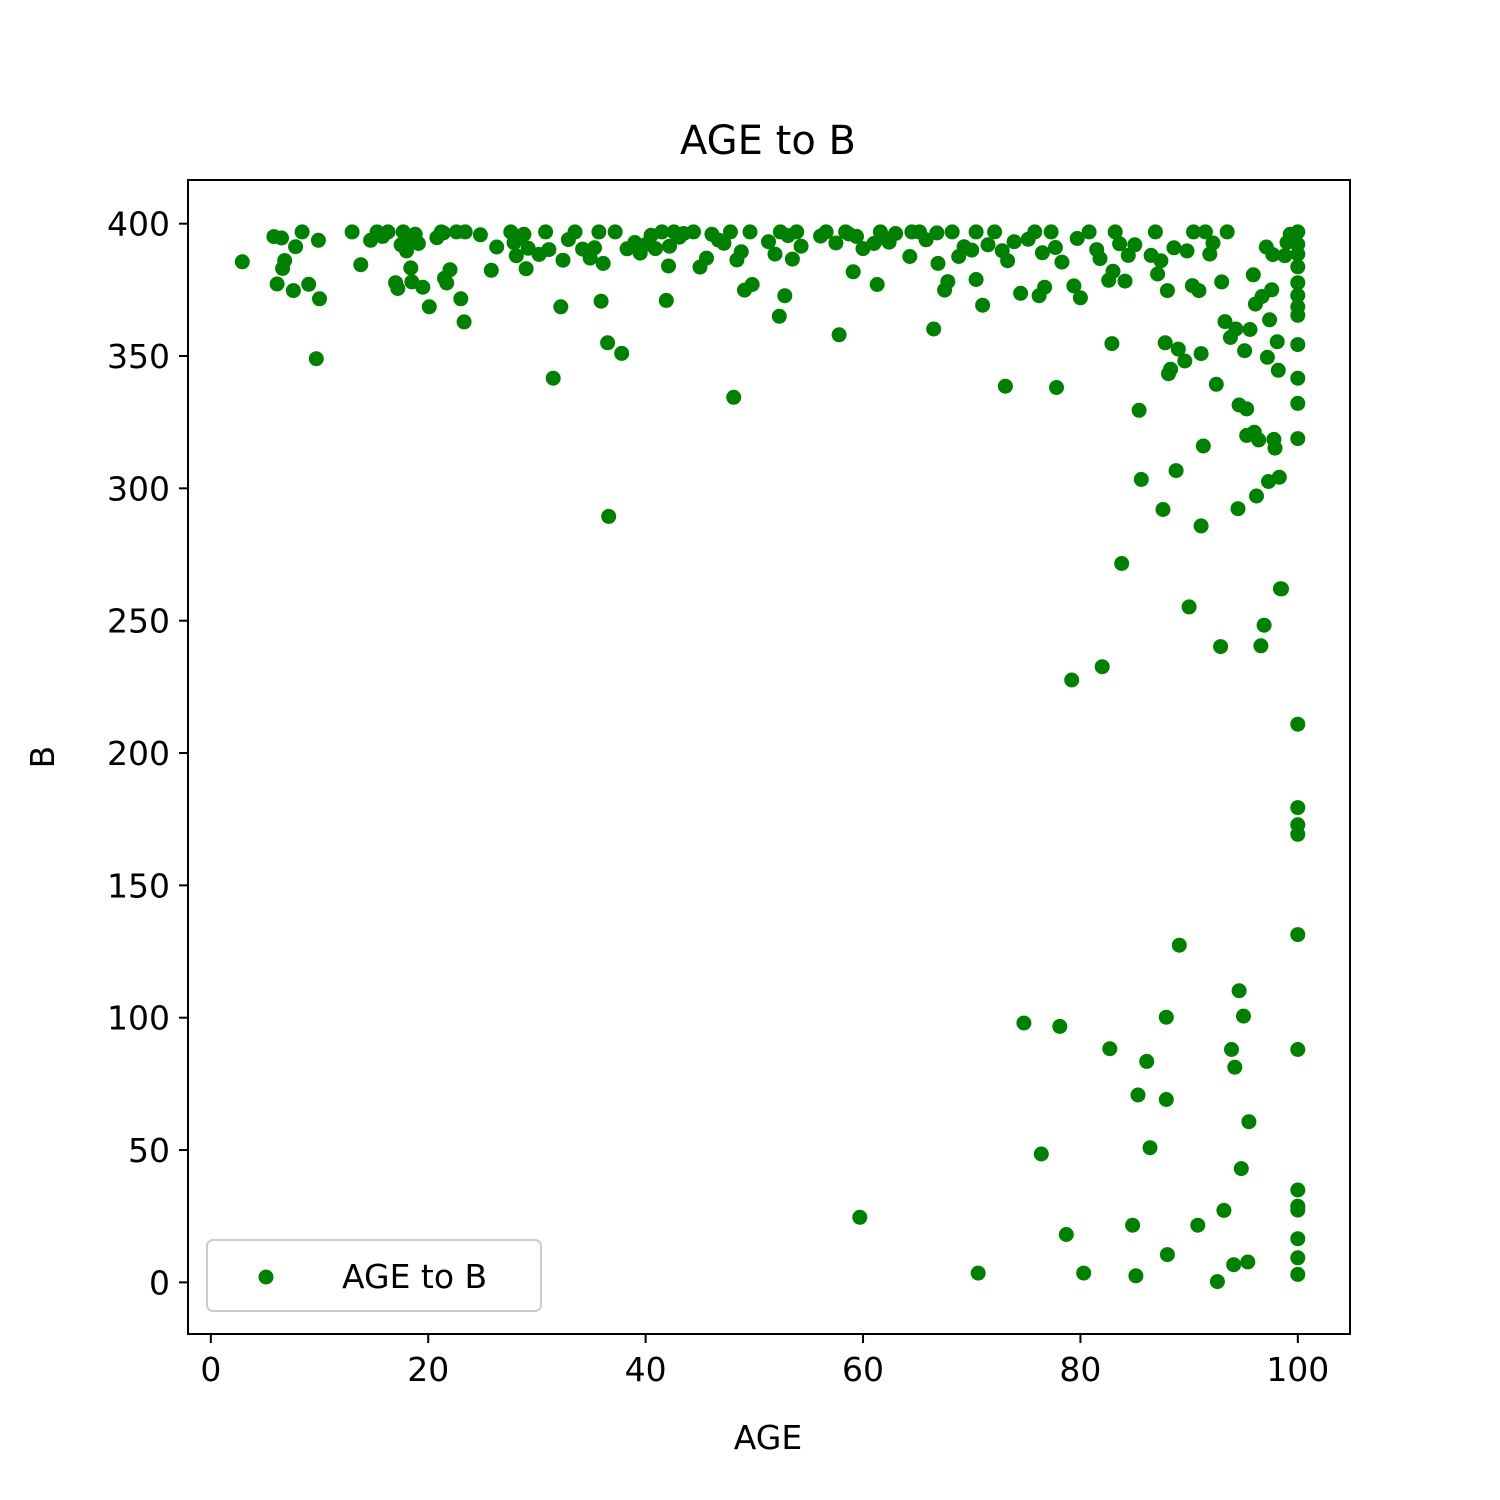  I want to click on y-tick-label: 0, so click(159, 1282).